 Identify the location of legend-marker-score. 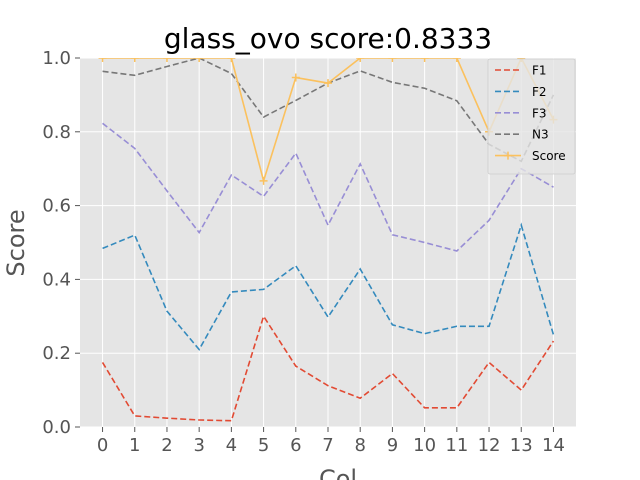
(508, 155).